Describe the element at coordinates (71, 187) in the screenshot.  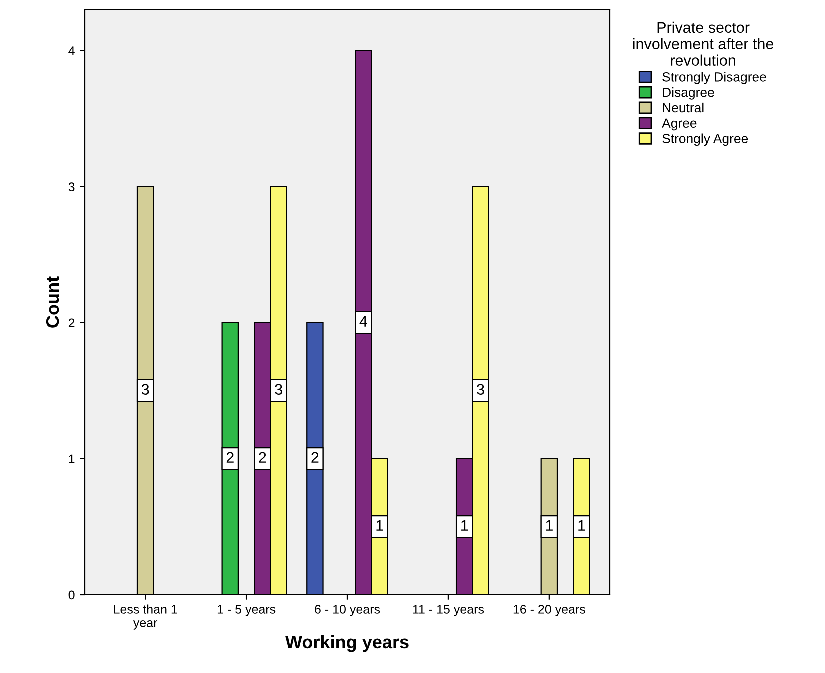
I see `y-tick-label: 3` at that location.